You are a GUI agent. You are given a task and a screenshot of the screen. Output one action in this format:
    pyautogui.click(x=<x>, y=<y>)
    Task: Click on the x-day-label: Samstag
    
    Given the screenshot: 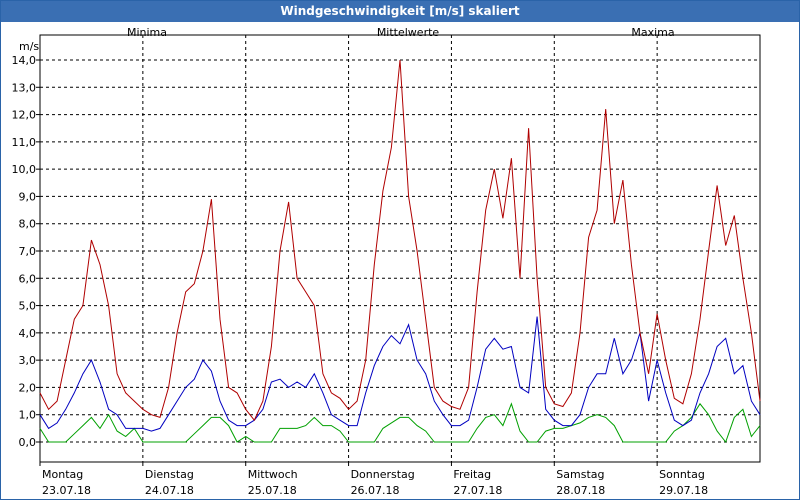 What is the action you would take?
    pyautogui.click(x=580, y=474)
    